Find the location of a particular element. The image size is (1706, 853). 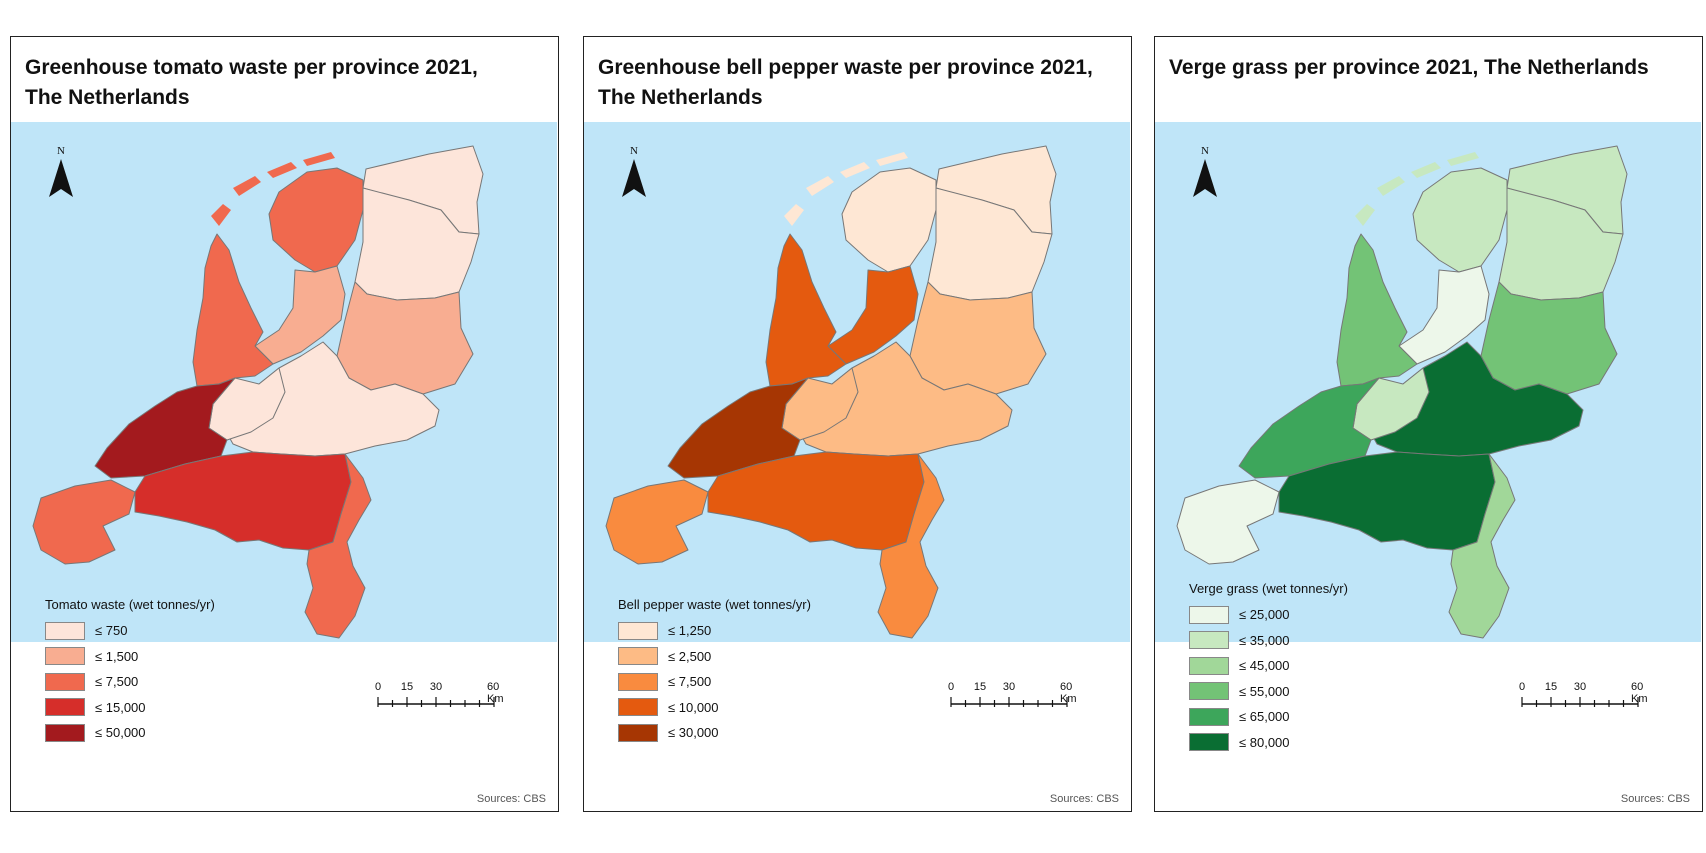

legend-label: ≤ 750 is located at coordinates (111, 631).